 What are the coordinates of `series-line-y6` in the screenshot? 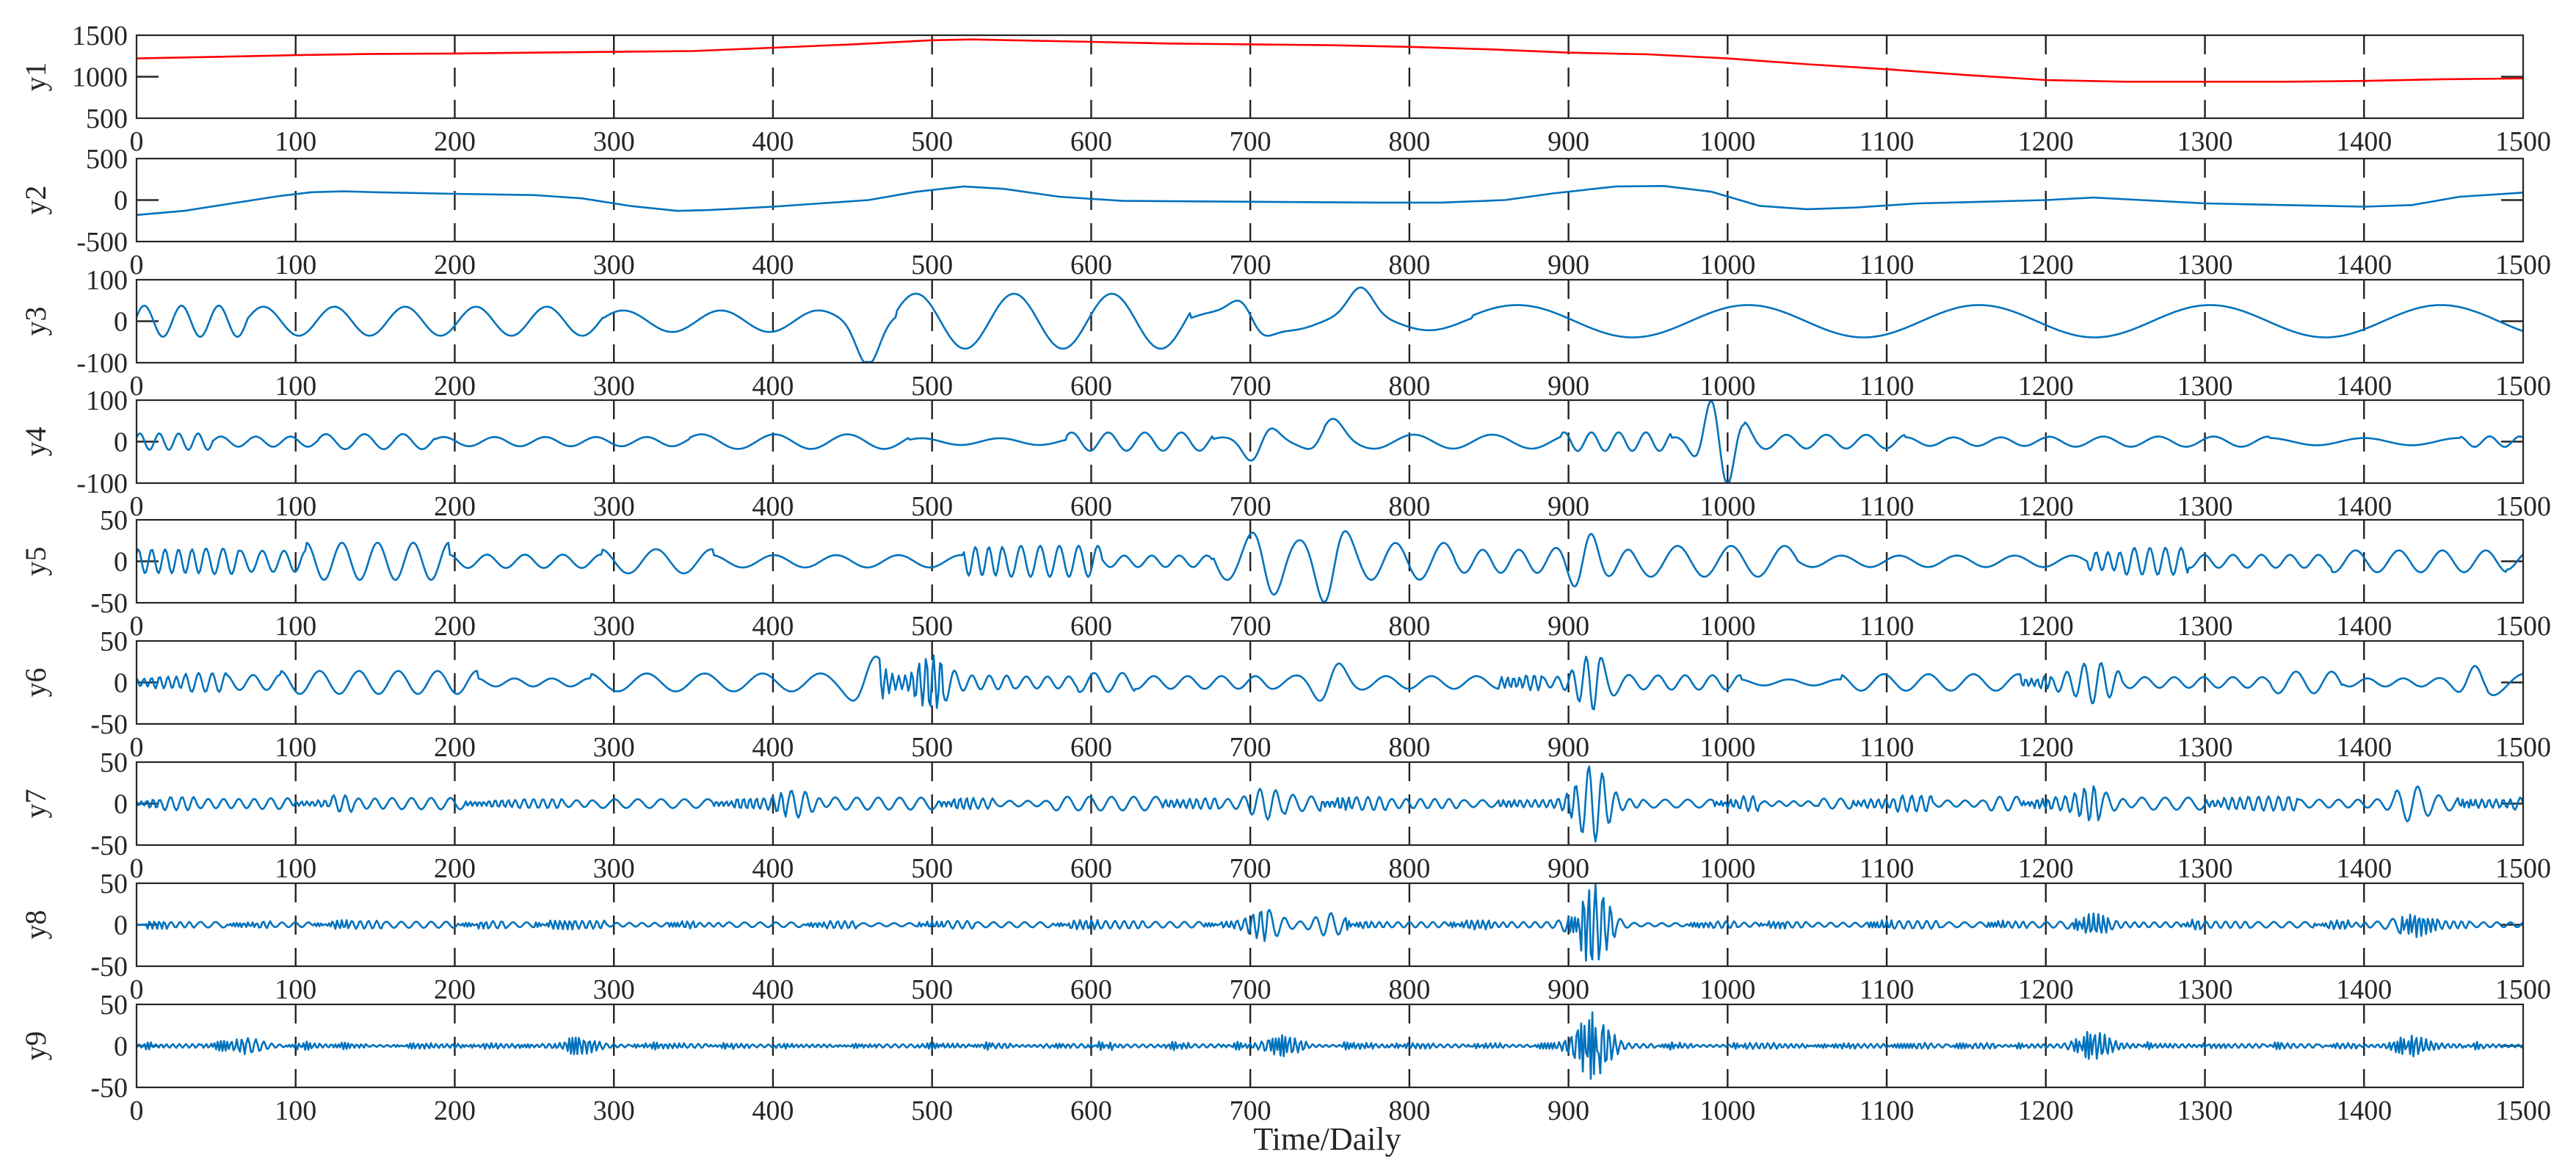 It's located at (1329, 682).